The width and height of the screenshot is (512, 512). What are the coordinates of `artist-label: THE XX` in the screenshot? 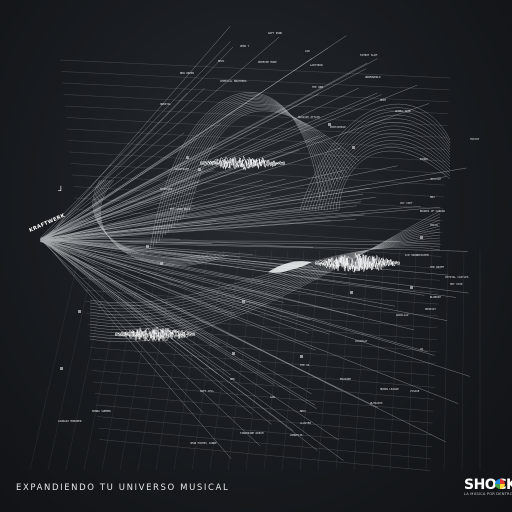 It's located at (305, 365).